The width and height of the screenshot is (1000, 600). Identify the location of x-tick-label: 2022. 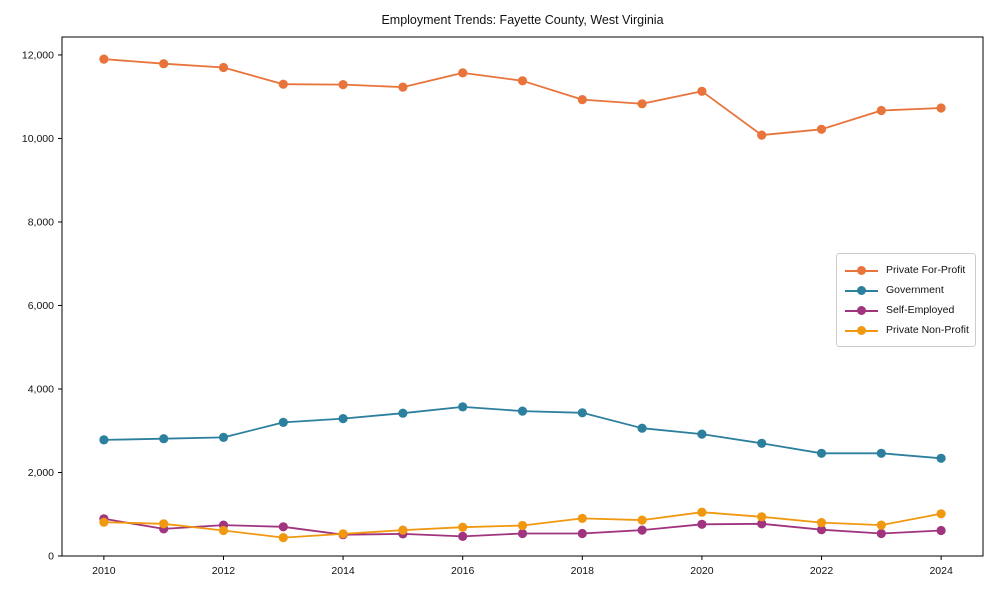
(822, 571).